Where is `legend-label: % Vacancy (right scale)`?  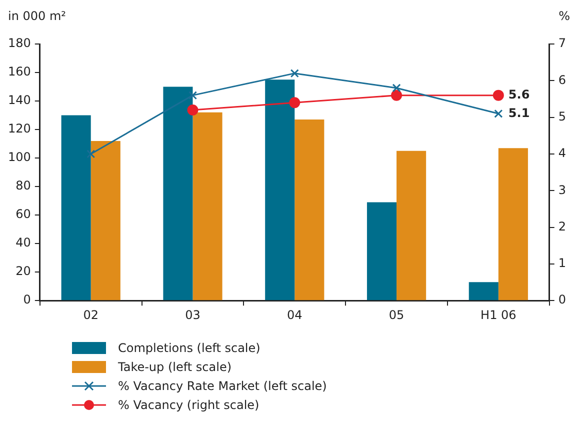
legend-label: % Vacancy (right scale) is located at coordinates (189, 405).